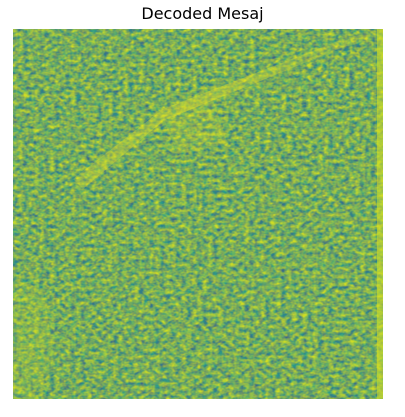 The height and width of the screenshot is (417, 405). I want to click on figure-title: Decoded Mesaj, so click(202, 13).